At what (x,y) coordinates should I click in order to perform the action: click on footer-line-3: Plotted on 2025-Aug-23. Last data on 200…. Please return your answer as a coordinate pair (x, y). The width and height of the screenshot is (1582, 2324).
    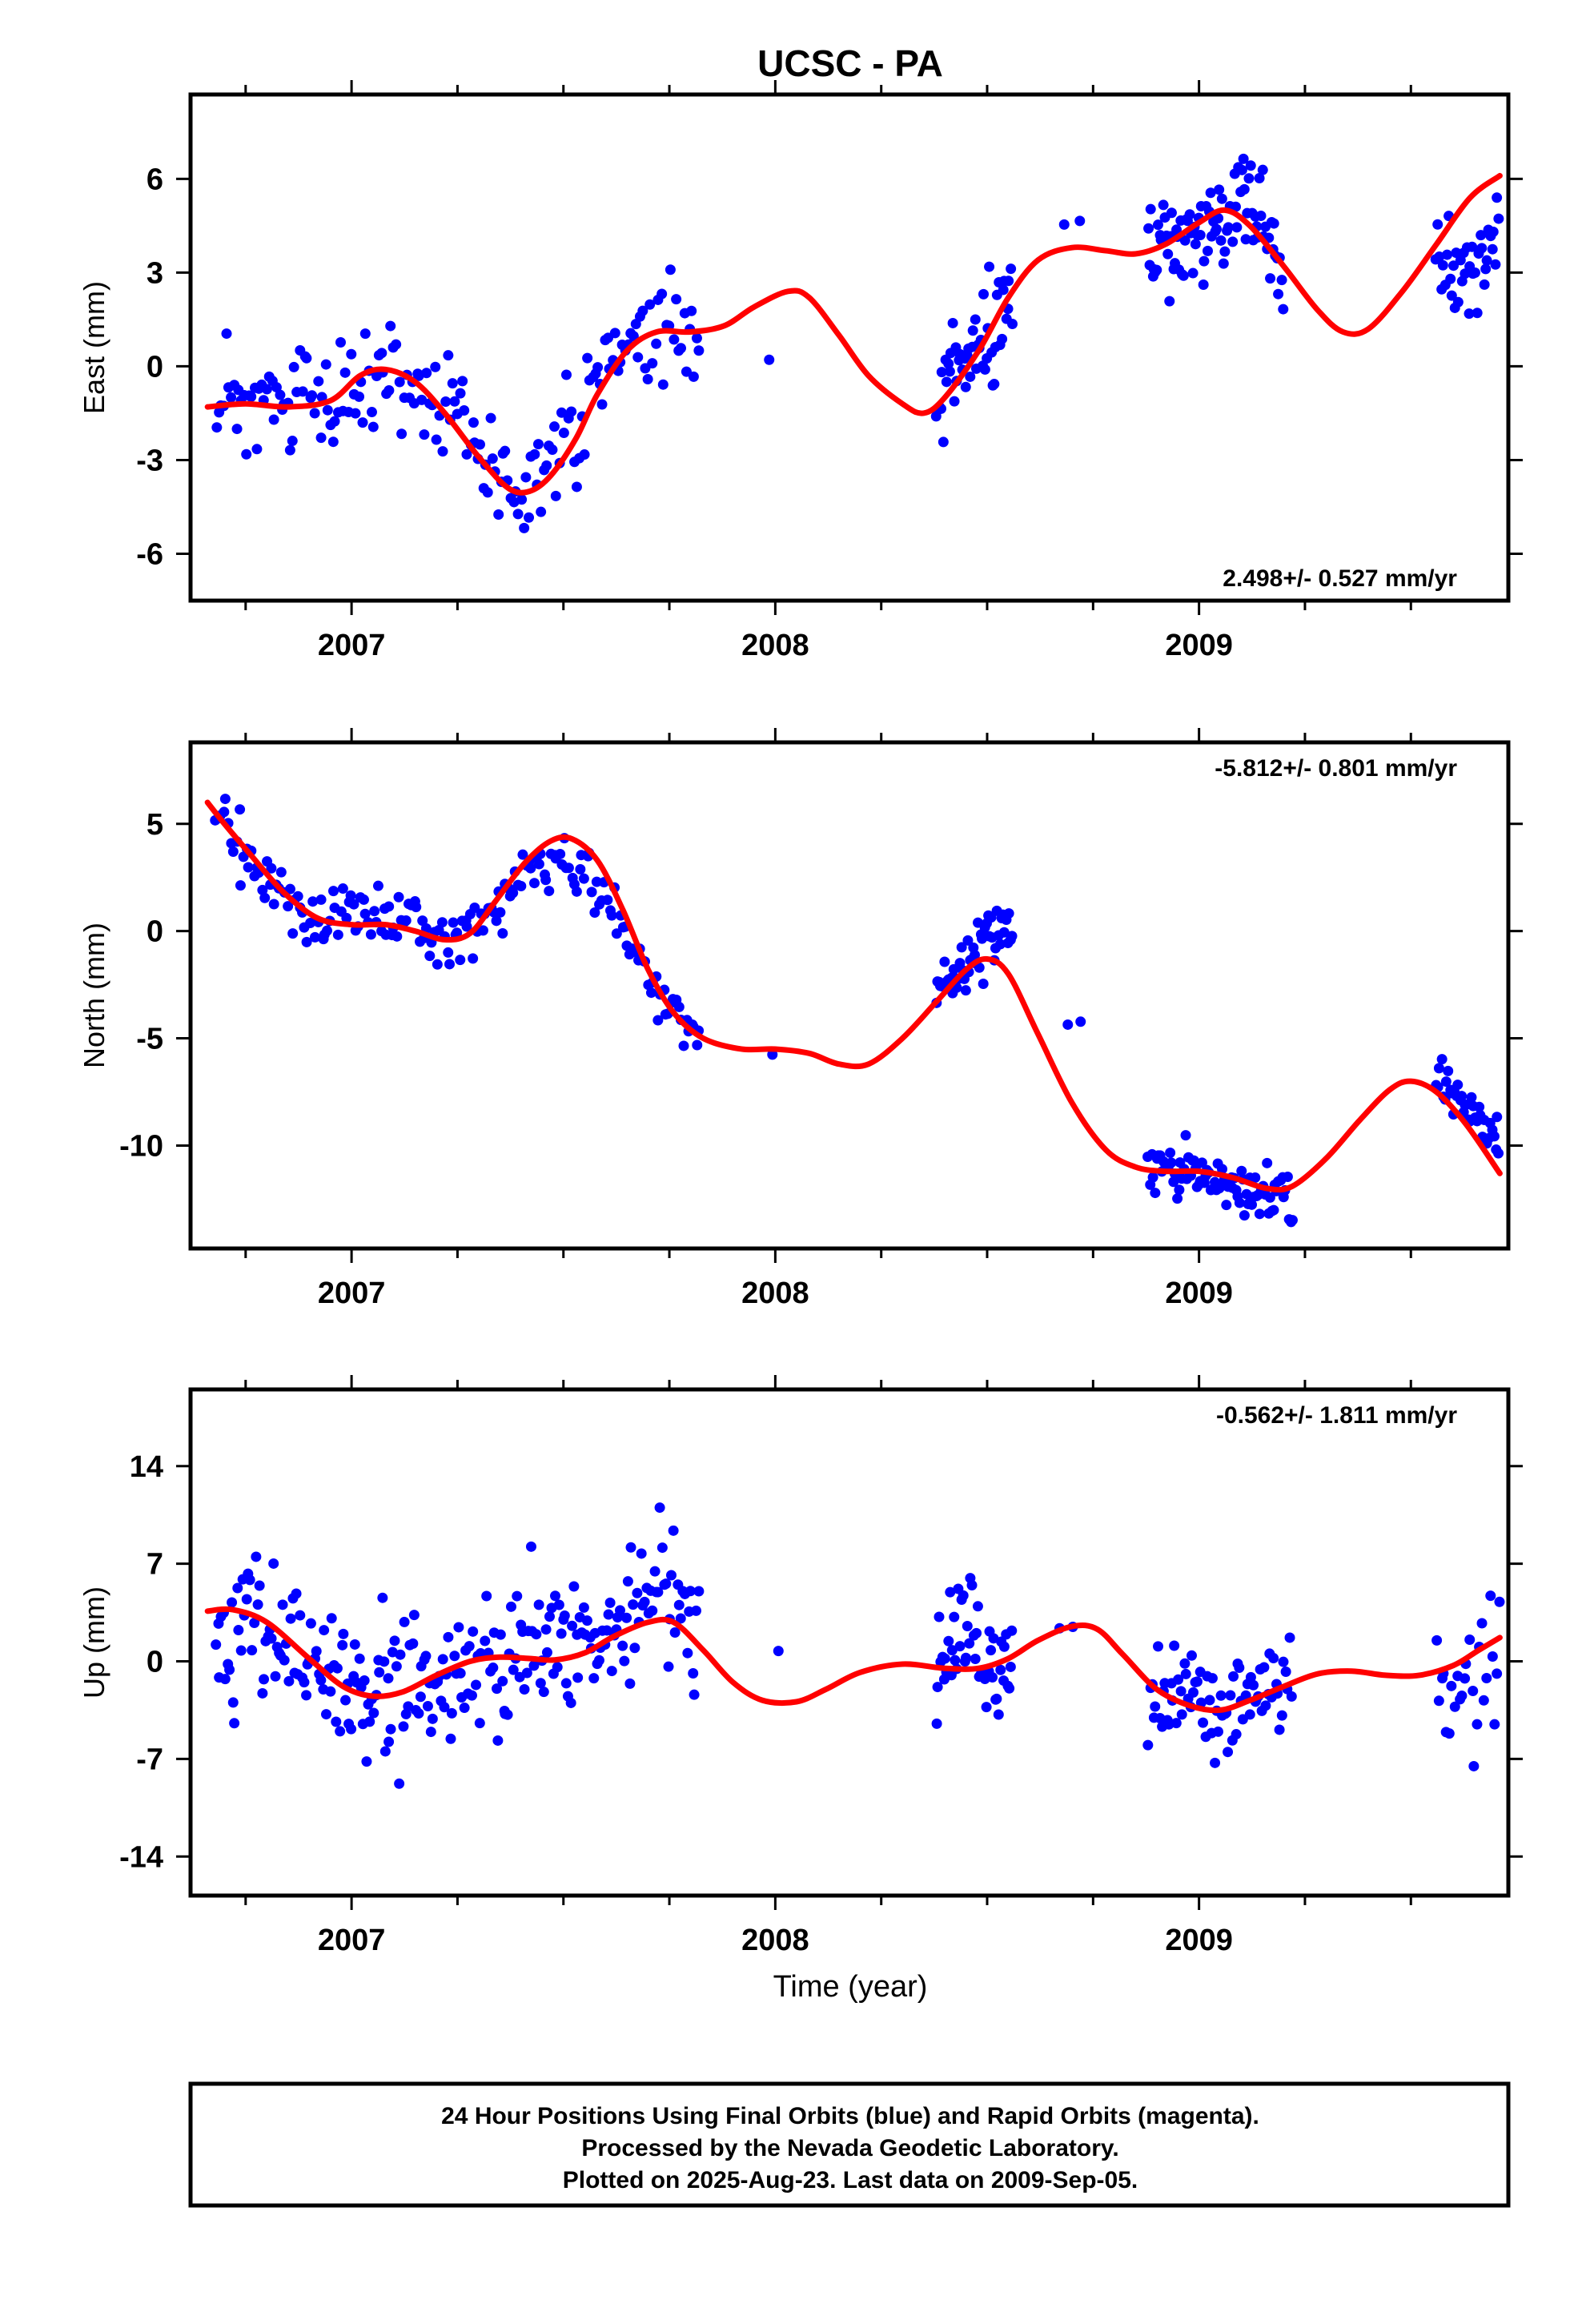
    Looking at the image, I should click on (850, 2180).